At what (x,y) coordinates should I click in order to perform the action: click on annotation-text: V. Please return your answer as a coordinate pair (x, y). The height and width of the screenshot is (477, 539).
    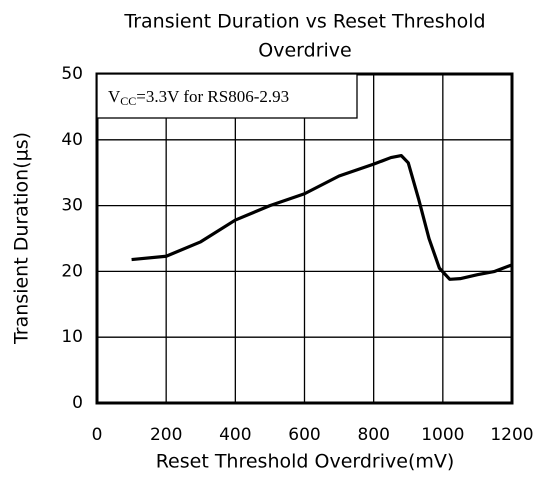
    Looking at the image, I should click on (114, 96).